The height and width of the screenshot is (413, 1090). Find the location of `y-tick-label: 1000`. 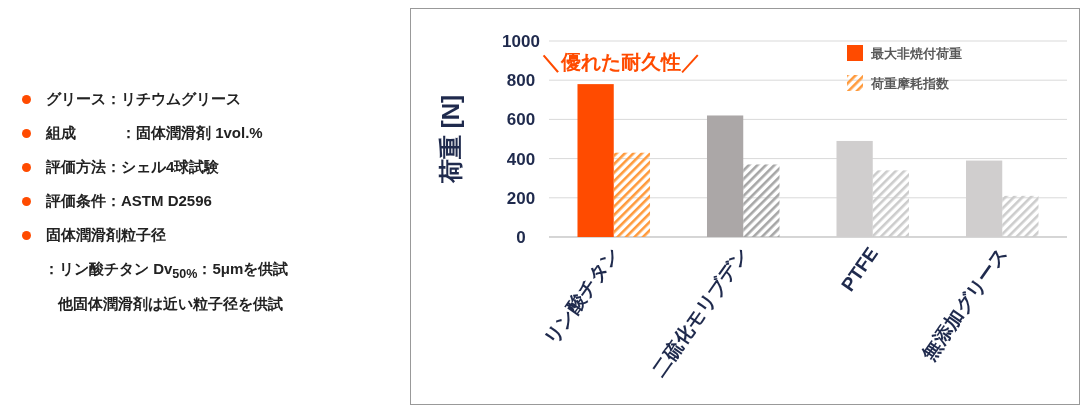

y-tick-label: 1000 is located at coordinates (521, 41).